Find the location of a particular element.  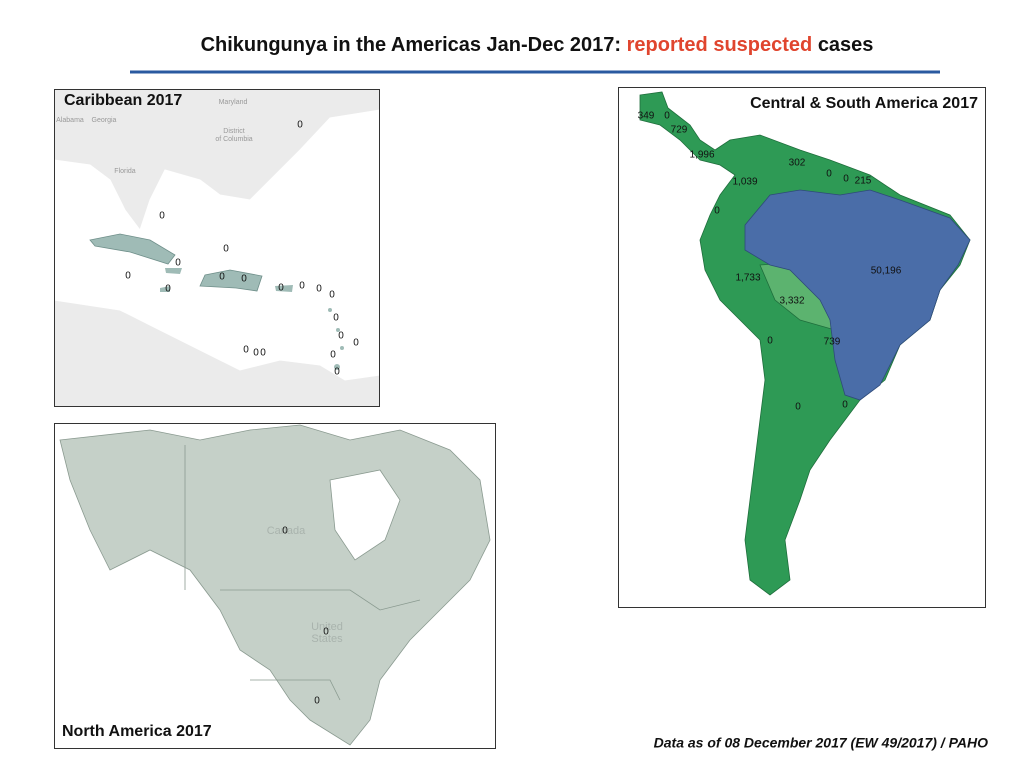

place-name: United is located at coordinates (327, 627).